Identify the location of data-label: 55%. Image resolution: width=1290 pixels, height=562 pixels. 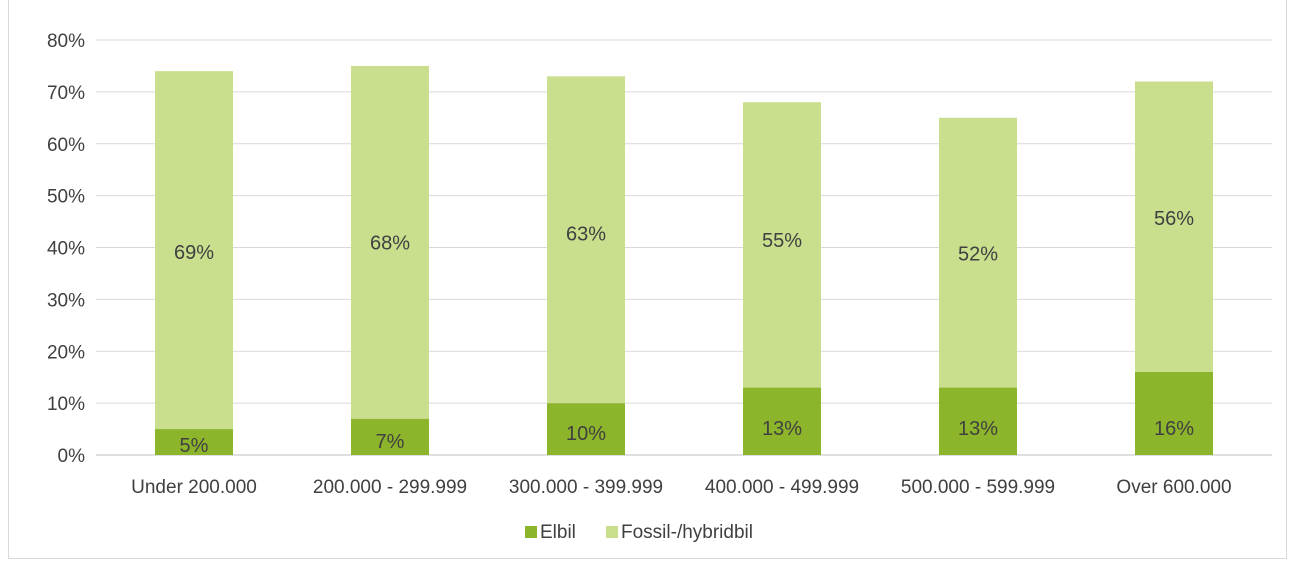
(782, 241).